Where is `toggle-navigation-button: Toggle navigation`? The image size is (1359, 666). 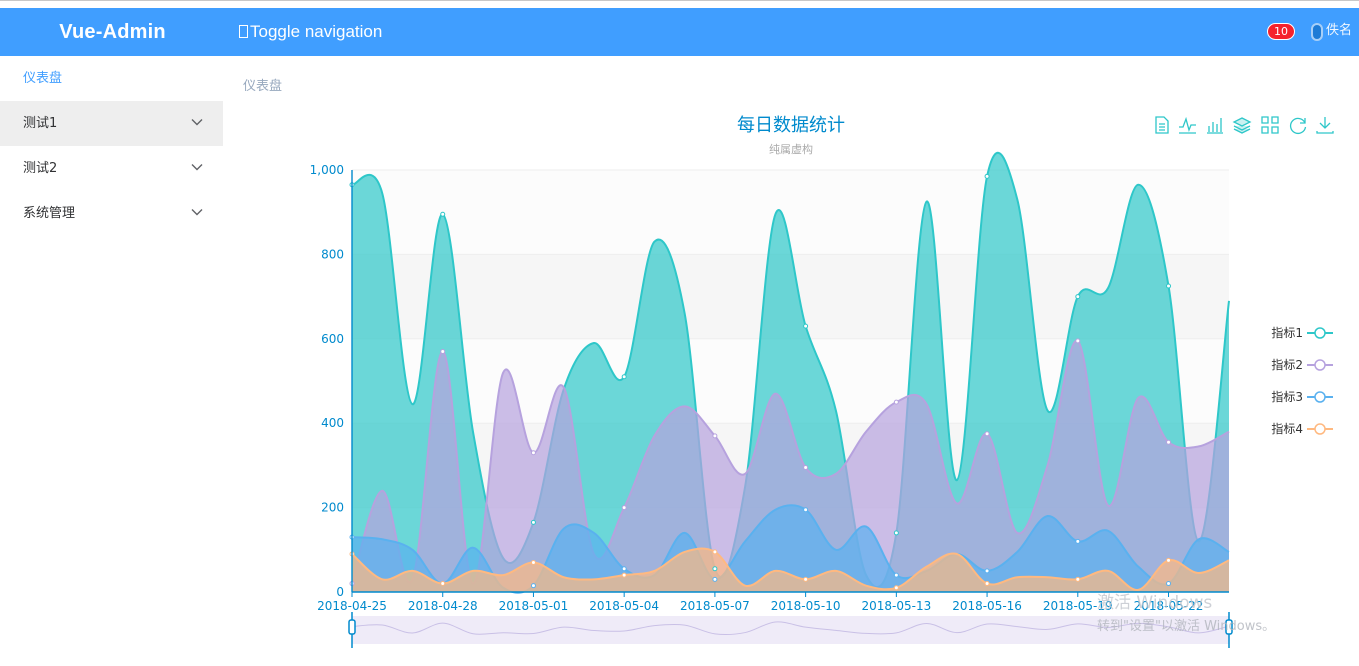
toggle-navigation-button: Toggle navigation is located at coordinates (310, 32).